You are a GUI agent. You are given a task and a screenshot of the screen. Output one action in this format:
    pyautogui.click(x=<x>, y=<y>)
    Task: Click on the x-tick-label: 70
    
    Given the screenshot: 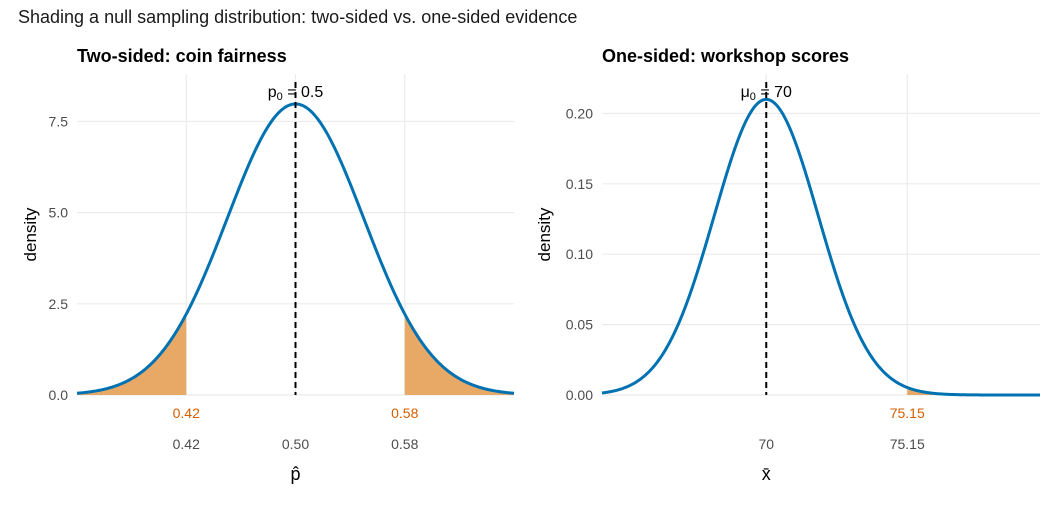 What is the action you would take?
    pyautogui.click(x=766, y=444)
    